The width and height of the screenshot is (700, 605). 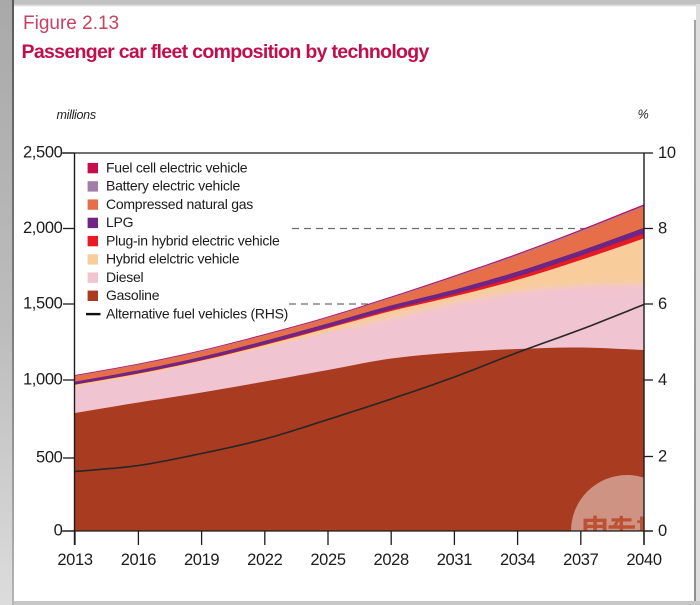 What do you see at coordinates (43, 303) in the screenshot?
I see `svg-text: 1,500` at bounding box center [43, 303].